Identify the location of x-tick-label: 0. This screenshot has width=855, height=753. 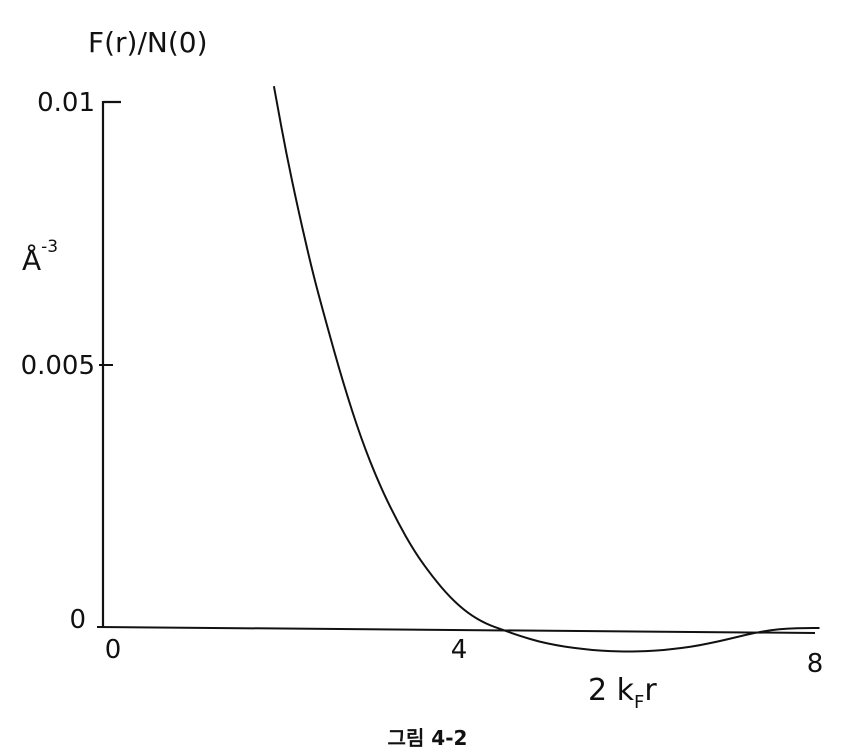
(113, 650).